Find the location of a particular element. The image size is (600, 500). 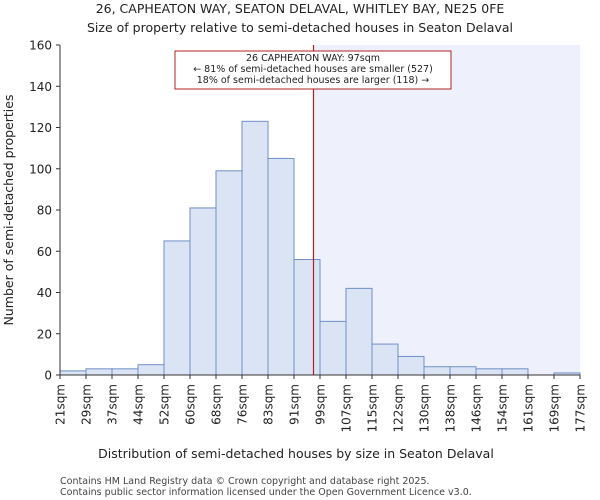

x-tick-label: 44sqm is located at coordinates (139, 404).